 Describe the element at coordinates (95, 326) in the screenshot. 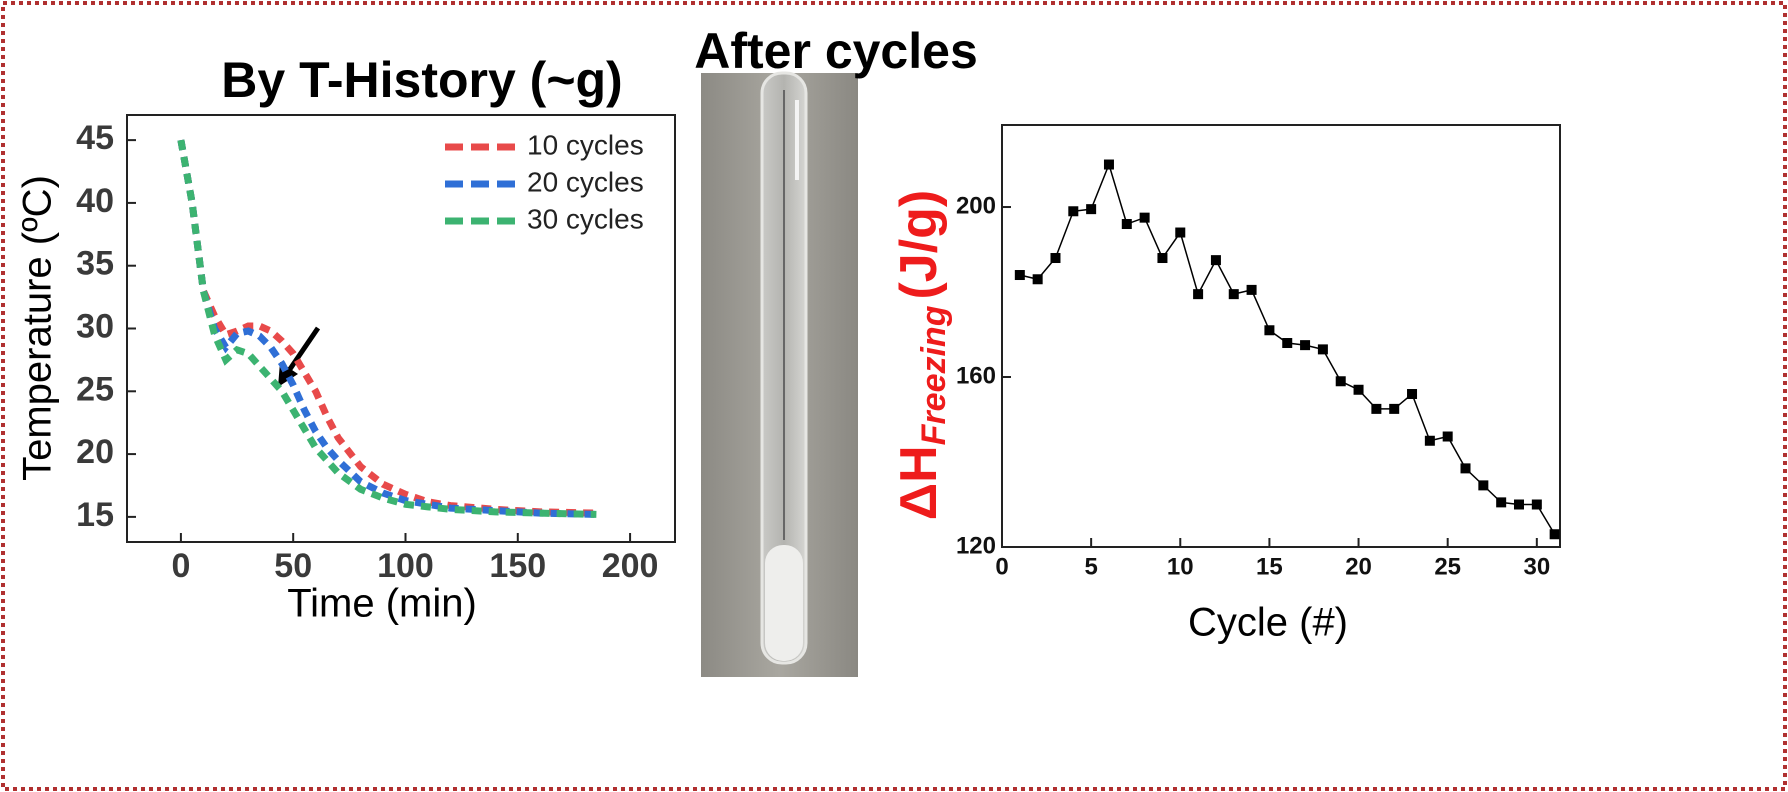

I see `y-tick-label: 30` at that location.